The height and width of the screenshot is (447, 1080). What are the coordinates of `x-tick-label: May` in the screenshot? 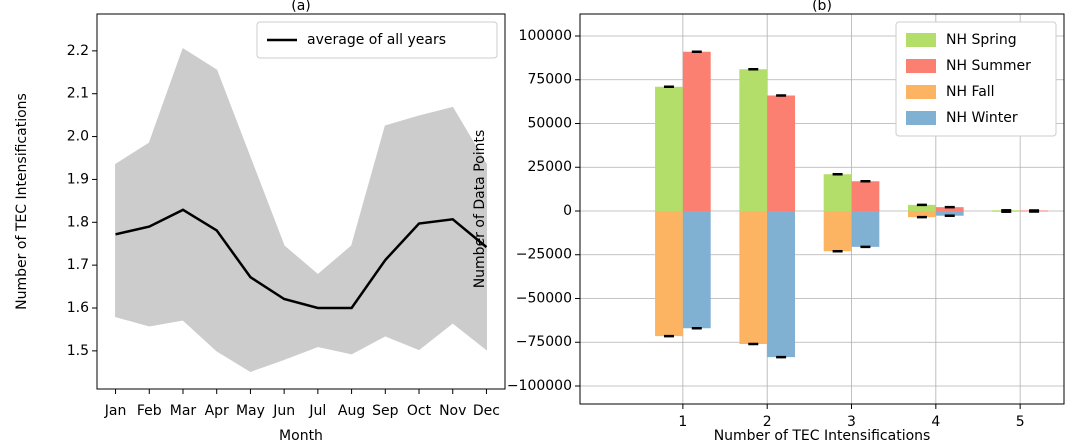 It's located at (250, 411).